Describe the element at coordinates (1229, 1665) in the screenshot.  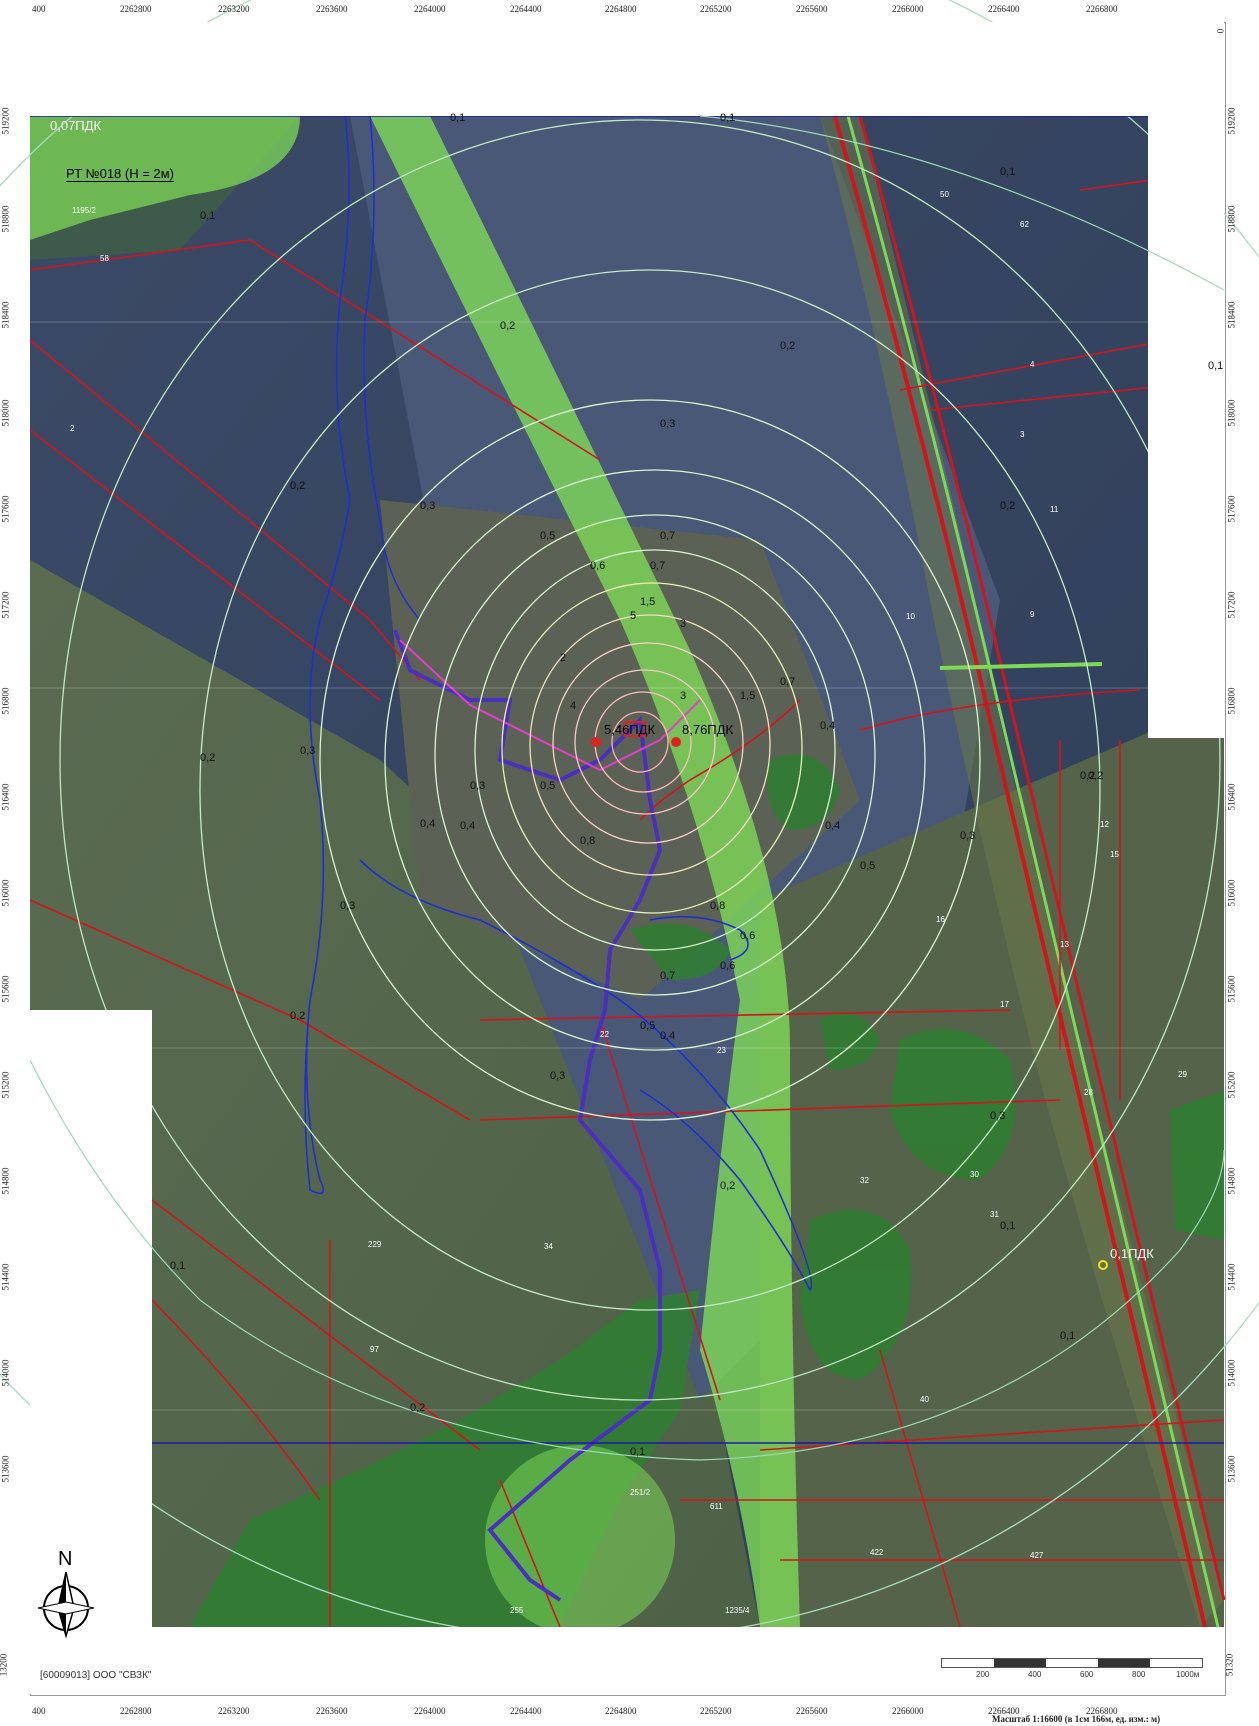
I see `ruler-right-tick: 51320` at that location.